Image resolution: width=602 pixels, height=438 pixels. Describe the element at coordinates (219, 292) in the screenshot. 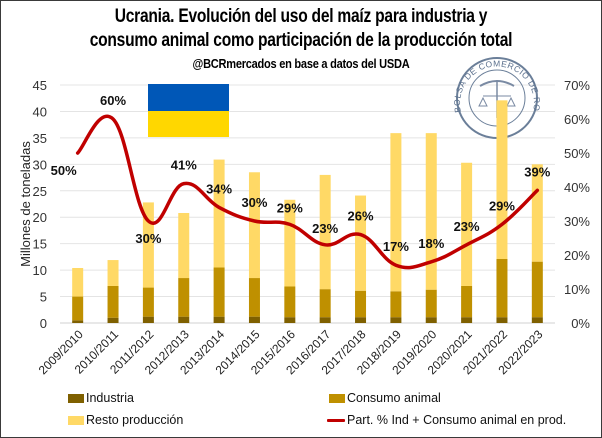

I see `bar-consumo-animal-2013-2014` at that location.